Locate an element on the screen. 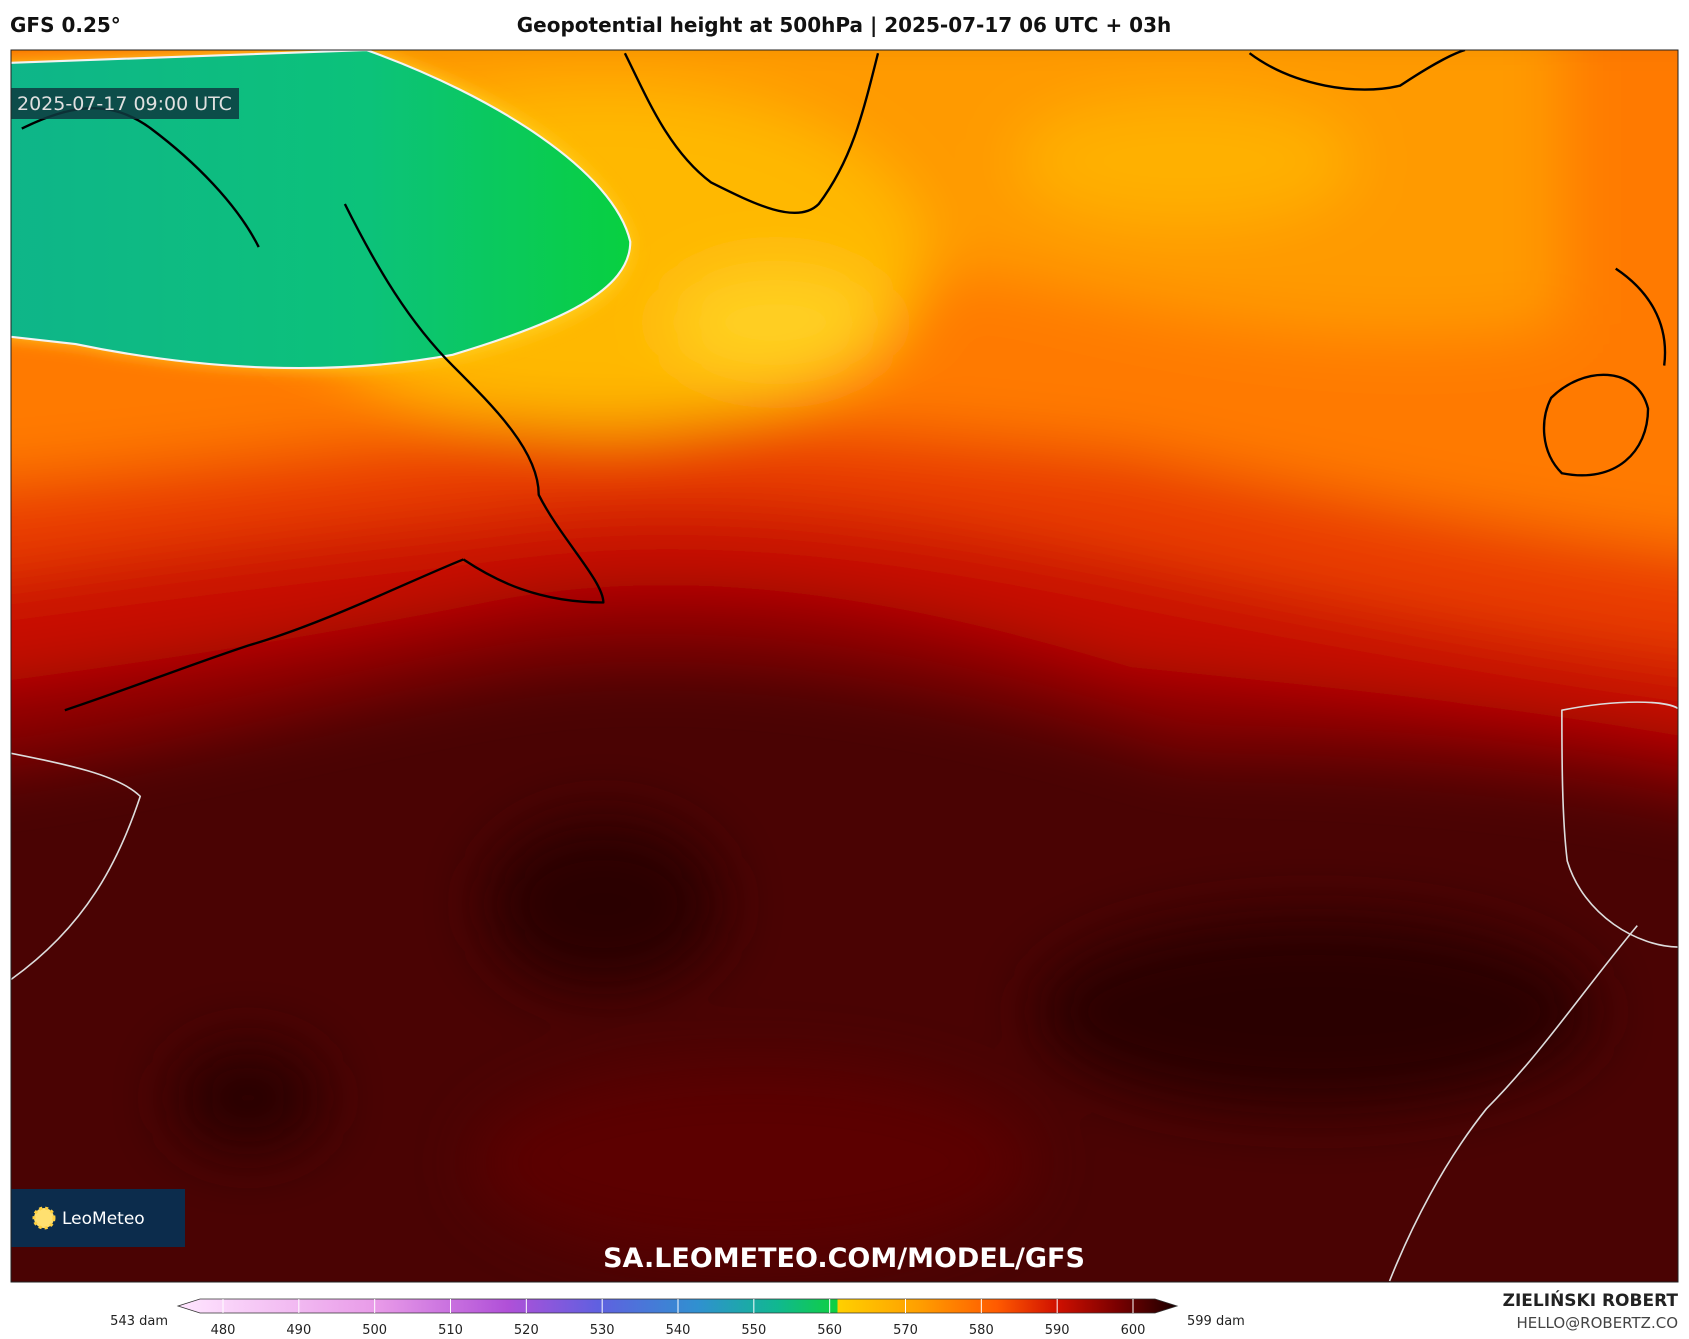 This screenshot has width=1689, height=1339. logo-icon is located at coordinates (44, 1218).